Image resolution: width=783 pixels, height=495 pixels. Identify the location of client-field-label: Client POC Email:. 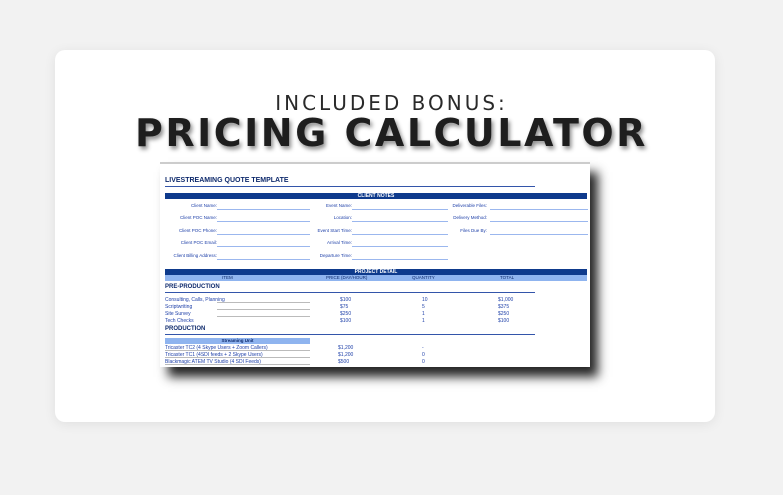
(198, 242).